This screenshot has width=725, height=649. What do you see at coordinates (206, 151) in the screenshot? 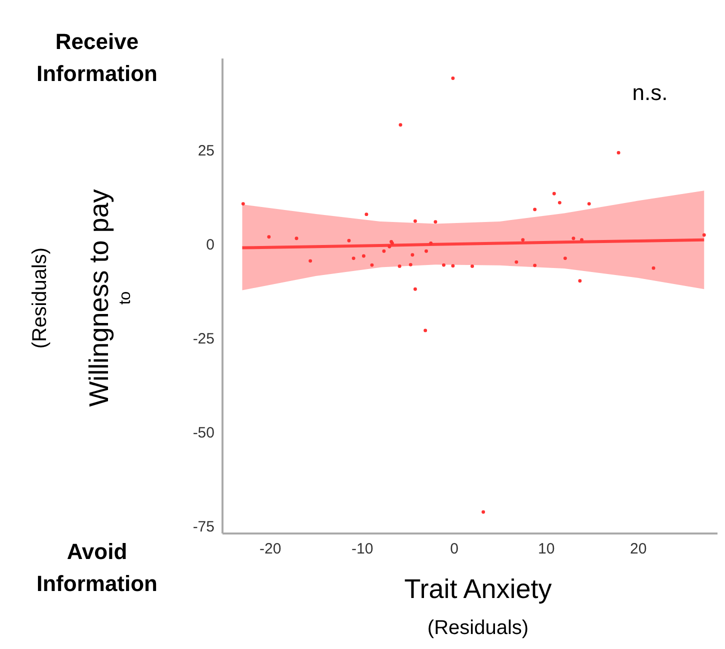
I see `y-tick-label: 25` at bounding box center [206, 151].